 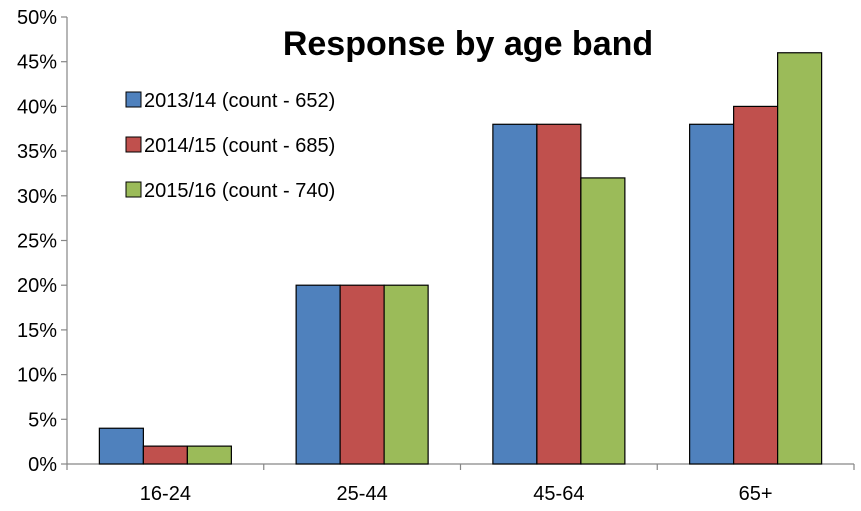 What do you see at coordinates (558, 494) in the screenshot?
I see `x-tick-label: 45-64` at bounding box center [558, 494].